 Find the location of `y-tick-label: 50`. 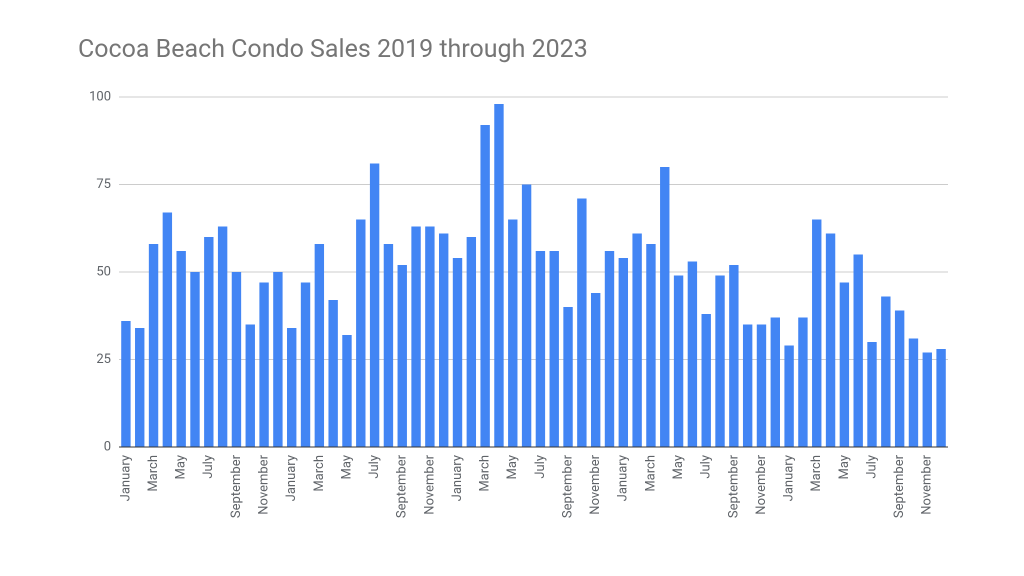

y-tick-label: 50 is located at coordinates (103, 271).